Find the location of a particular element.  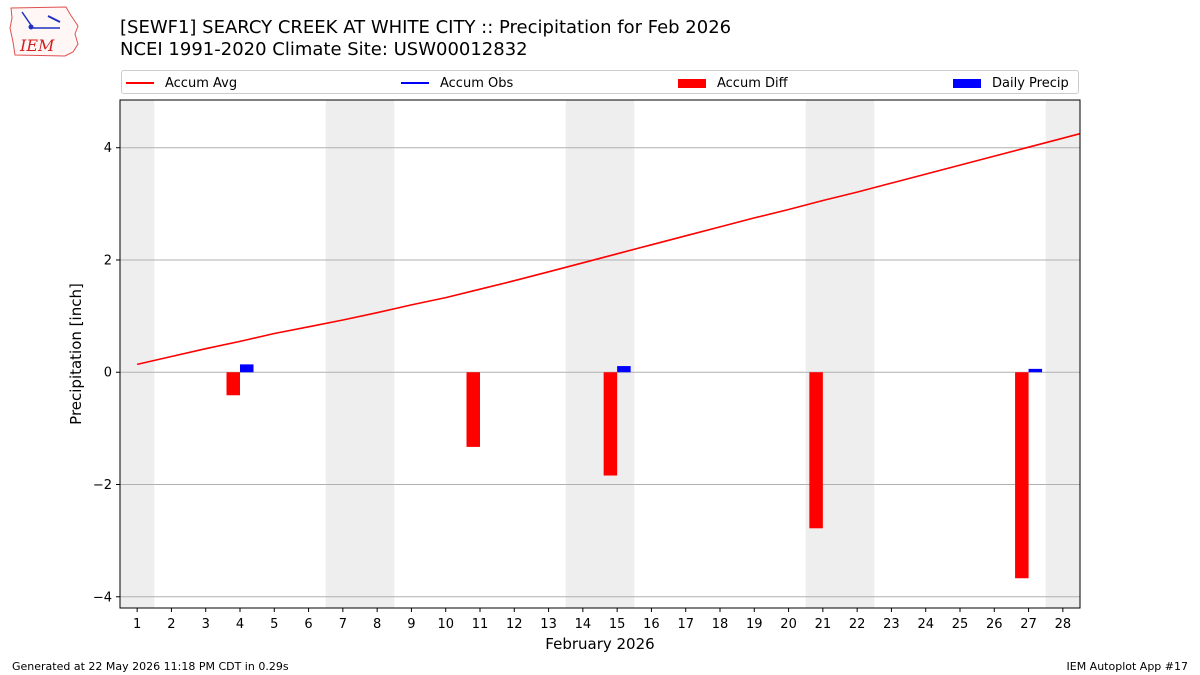

legend-swatch-daily-precip is located at coordinates (967, 83).